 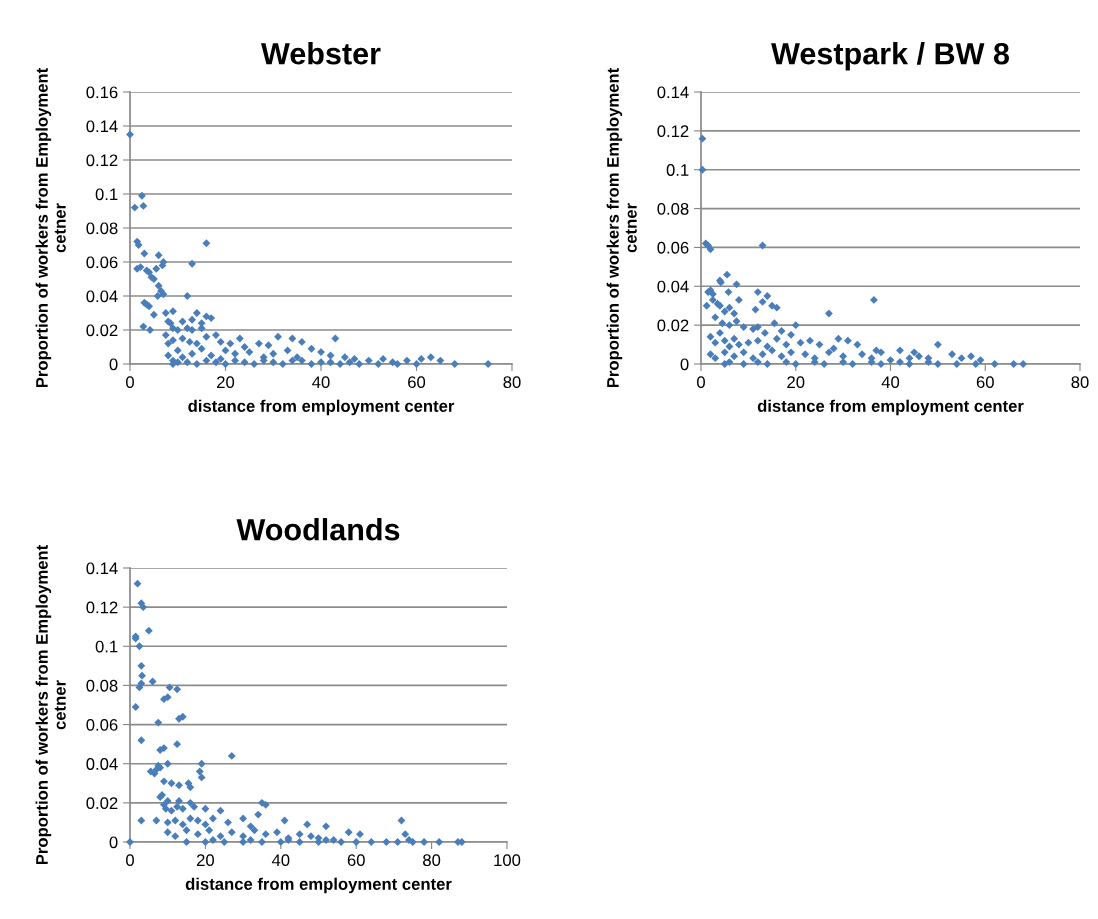 I want to click on chart-title: Woodlands, so click(x=318, y=529).